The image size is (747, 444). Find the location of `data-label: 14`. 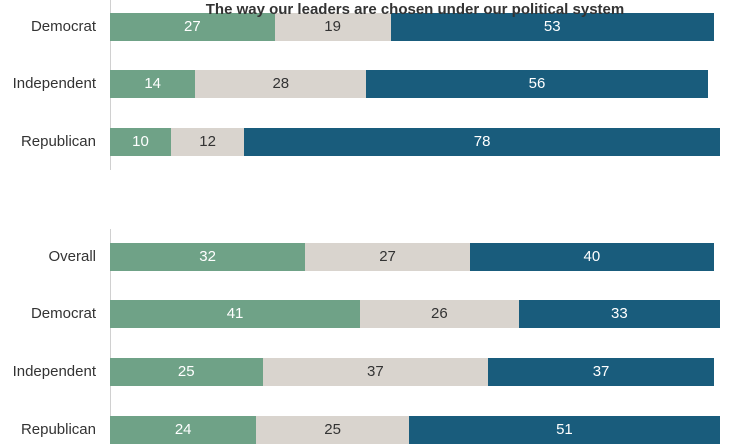

data-label: 14 is located at coordinates (153, 83).